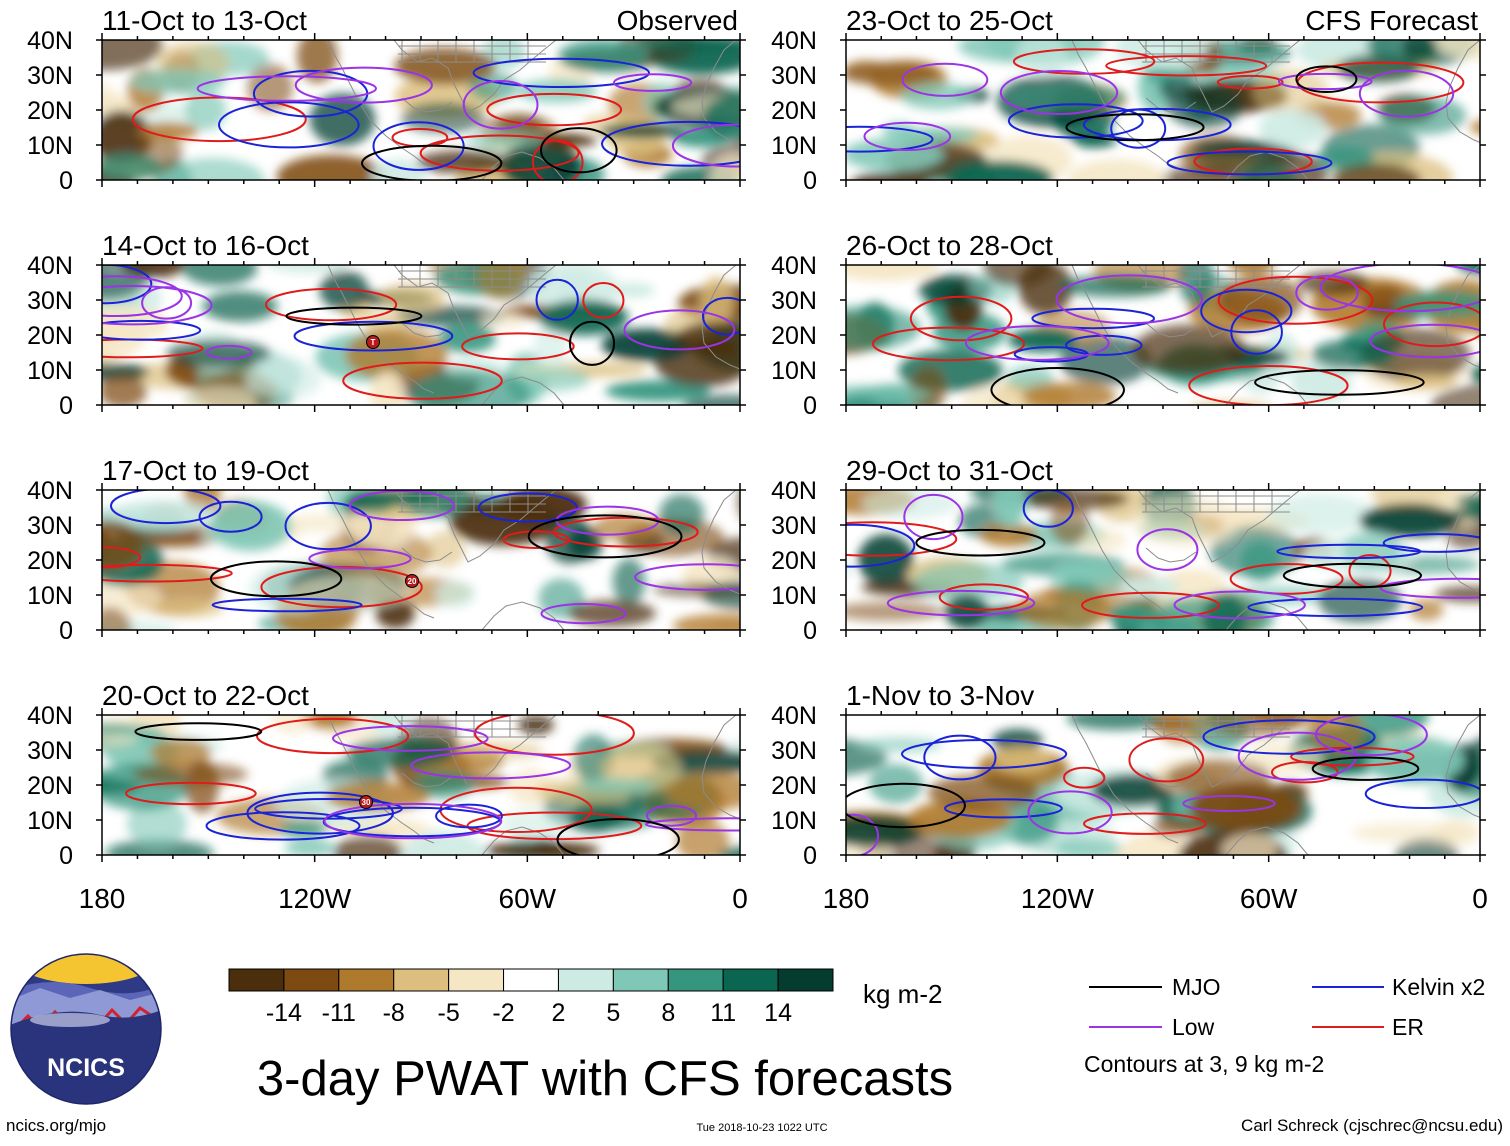 This screenshot has height=1146, width=1510. Describe the element at coordinates (558, 1013) in the screenshot. I see `colorbar-tick-label: 2` at that location.